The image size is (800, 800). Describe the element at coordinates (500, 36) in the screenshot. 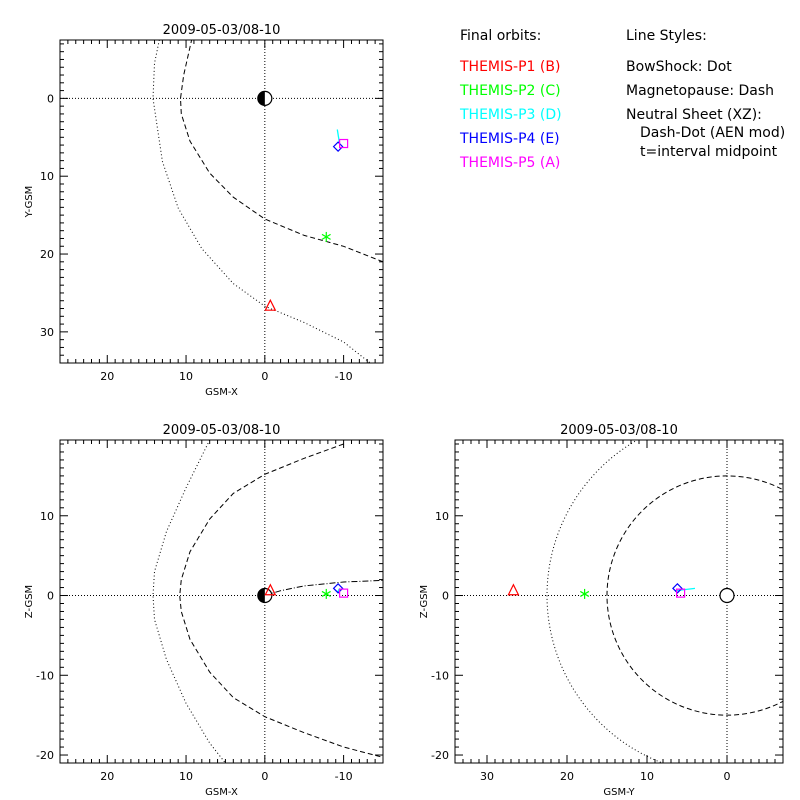

I see `legend-orbits-header: Final orbits:` at that location.